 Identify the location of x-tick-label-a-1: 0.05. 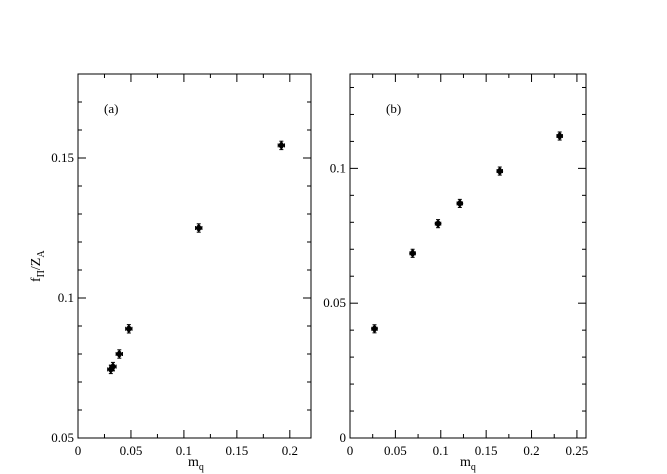
(131, 450).